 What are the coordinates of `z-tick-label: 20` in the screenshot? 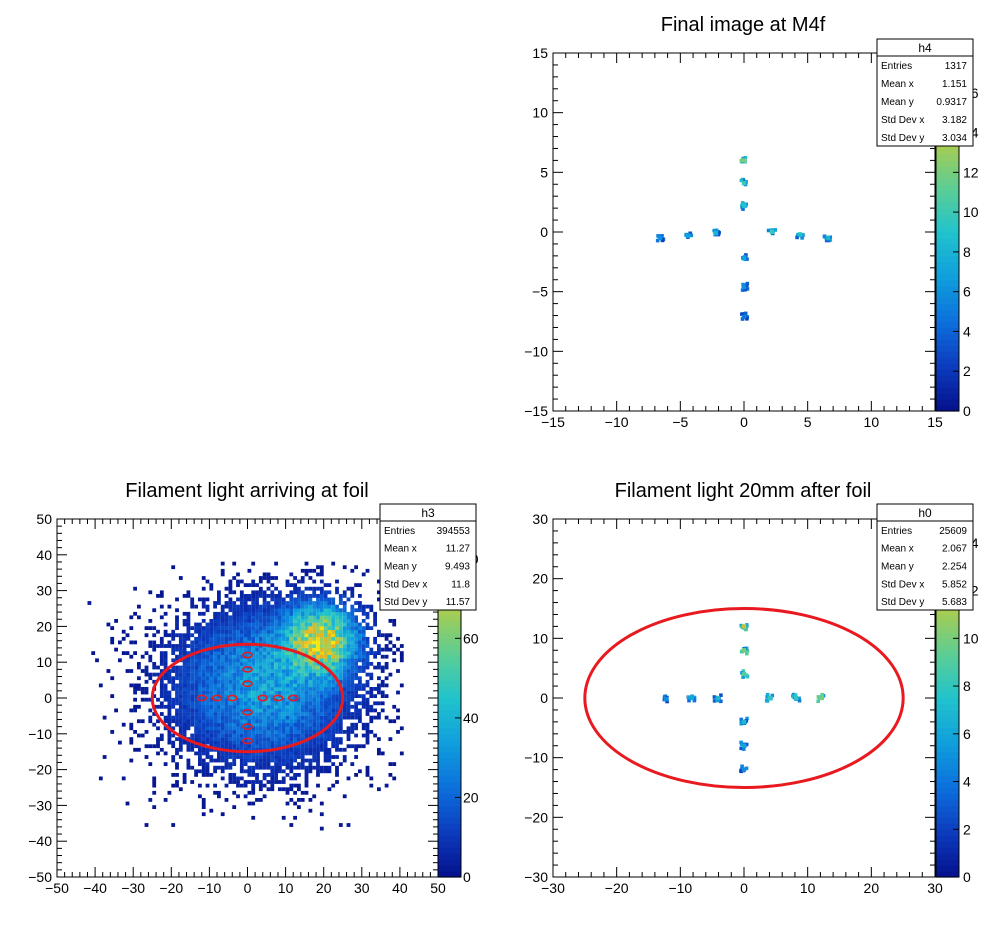 It's located at (471, 797).